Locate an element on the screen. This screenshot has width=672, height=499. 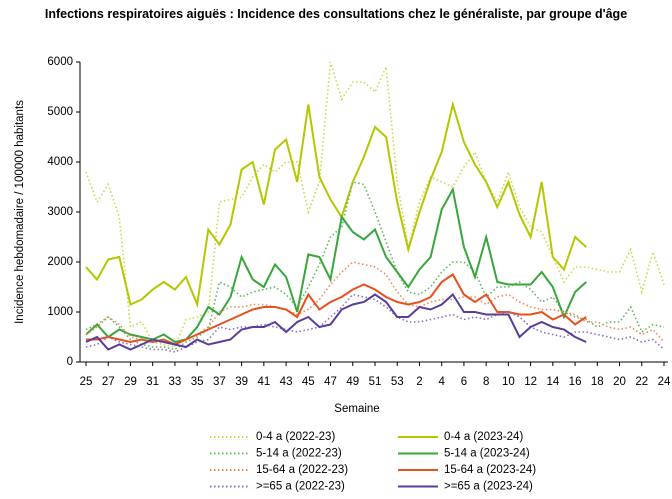
y-tick-label: 4000 is located at coordinates (60, 162).